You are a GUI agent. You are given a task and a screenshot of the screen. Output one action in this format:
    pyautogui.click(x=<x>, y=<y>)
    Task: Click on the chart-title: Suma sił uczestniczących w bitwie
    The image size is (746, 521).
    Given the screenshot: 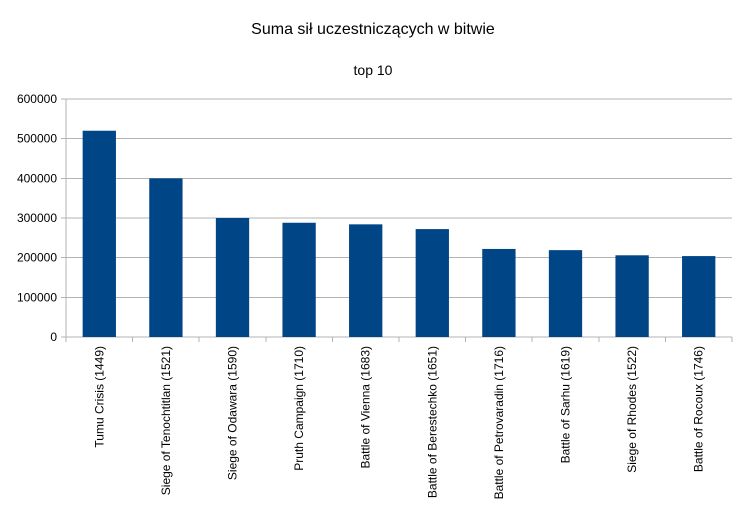 What is the action you would take?
    pyautogui.click(x=373, y=29)
    